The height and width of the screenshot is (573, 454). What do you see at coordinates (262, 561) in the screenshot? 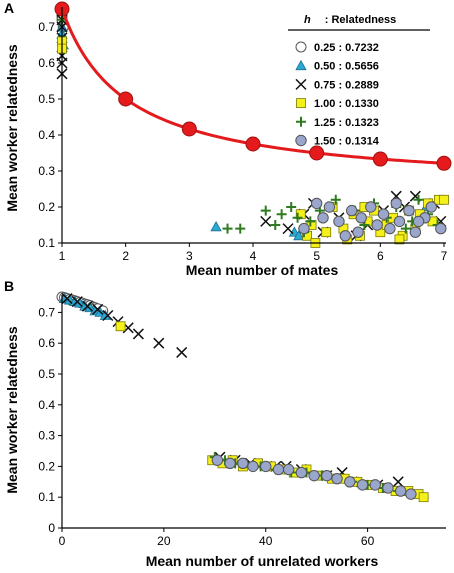
I see `x-axis-label-b: Mean number of unrelated workers` at bounding box center [262, 561].